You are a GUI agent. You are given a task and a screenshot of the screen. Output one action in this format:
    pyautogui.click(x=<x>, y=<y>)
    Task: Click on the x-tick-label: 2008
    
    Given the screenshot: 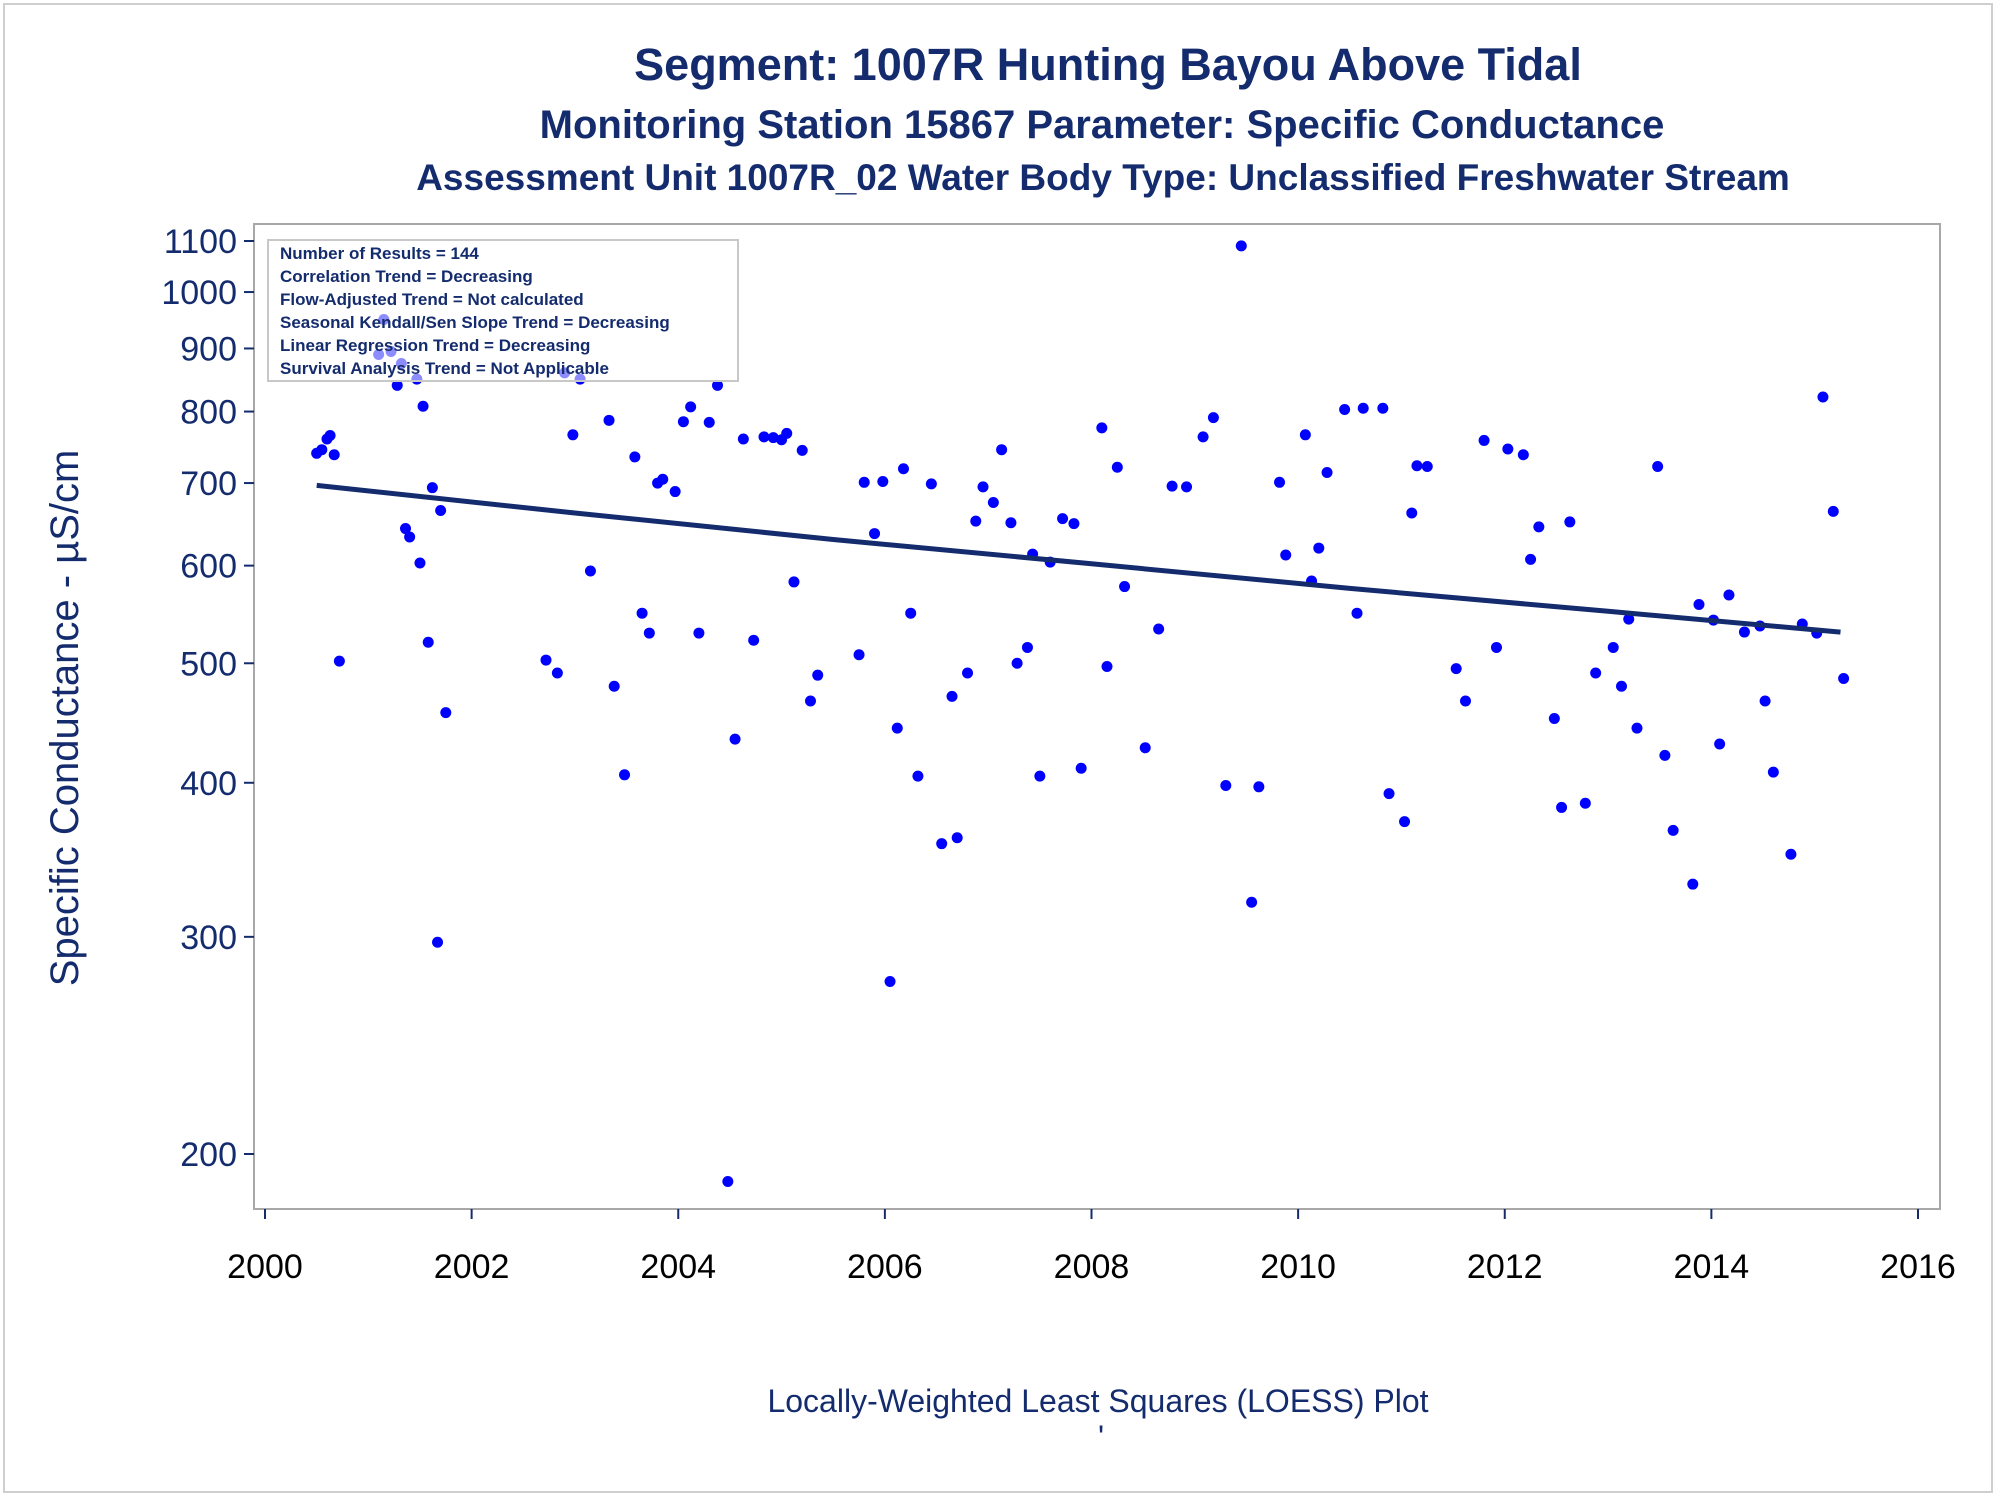 What is the action you would take?
    pyautogui.click(x=1092, y=1267)
    